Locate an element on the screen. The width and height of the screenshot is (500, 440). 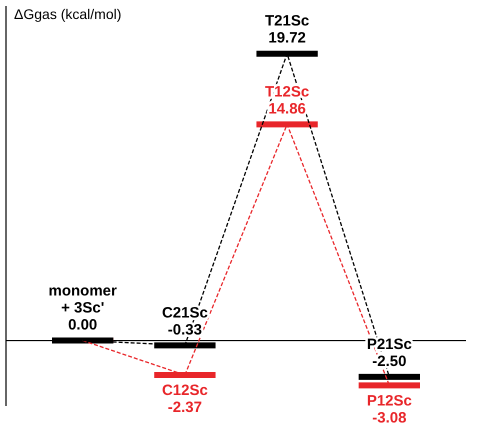
data-label: C21Sc -0.33 is located at coordinates (185, 321).